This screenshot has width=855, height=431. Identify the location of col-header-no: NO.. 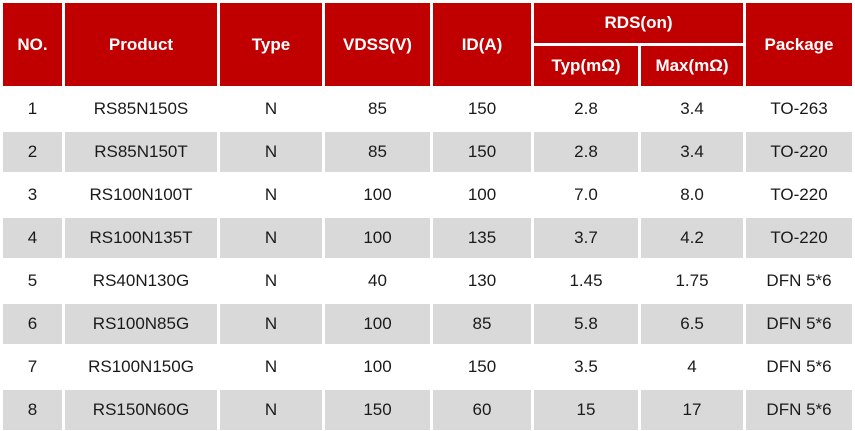
(32, 44).